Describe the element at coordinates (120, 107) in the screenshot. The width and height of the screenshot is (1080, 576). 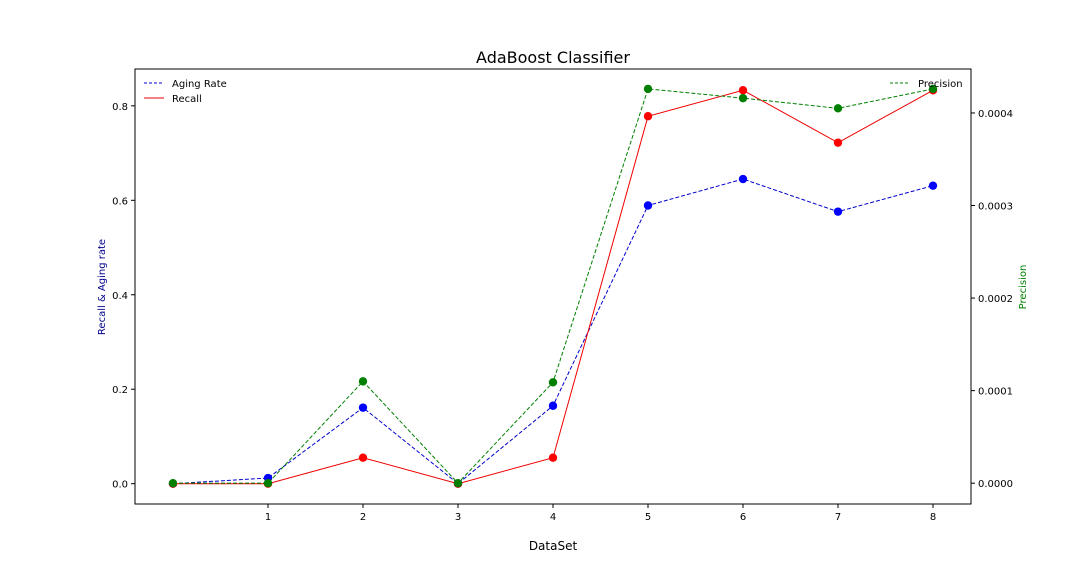
I see `y-tick-label-left: 0.8` at that location.